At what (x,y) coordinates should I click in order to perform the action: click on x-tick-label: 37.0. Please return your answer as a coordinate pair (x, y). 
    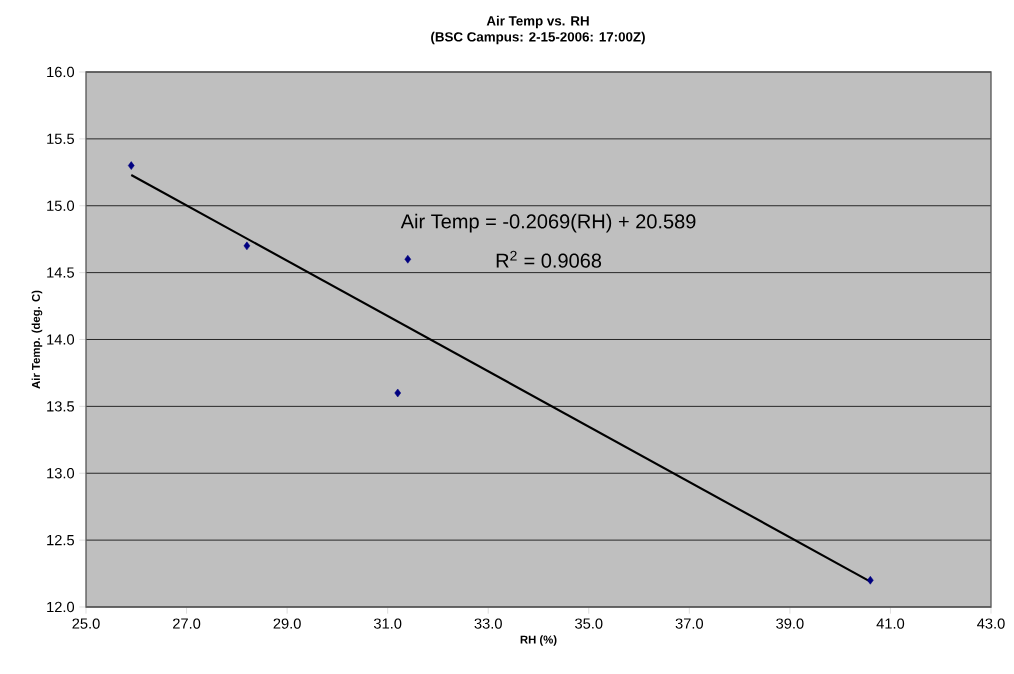
    Looking at the image, I should click on (689, 623).